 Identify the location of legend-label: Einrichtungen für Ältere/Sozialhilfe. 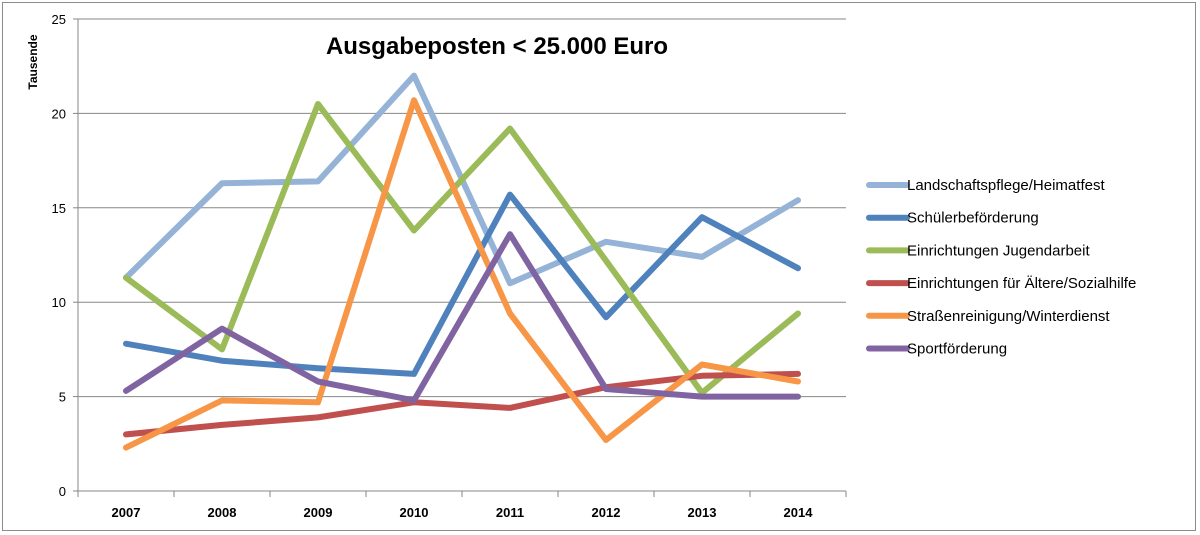
(1021, 283).